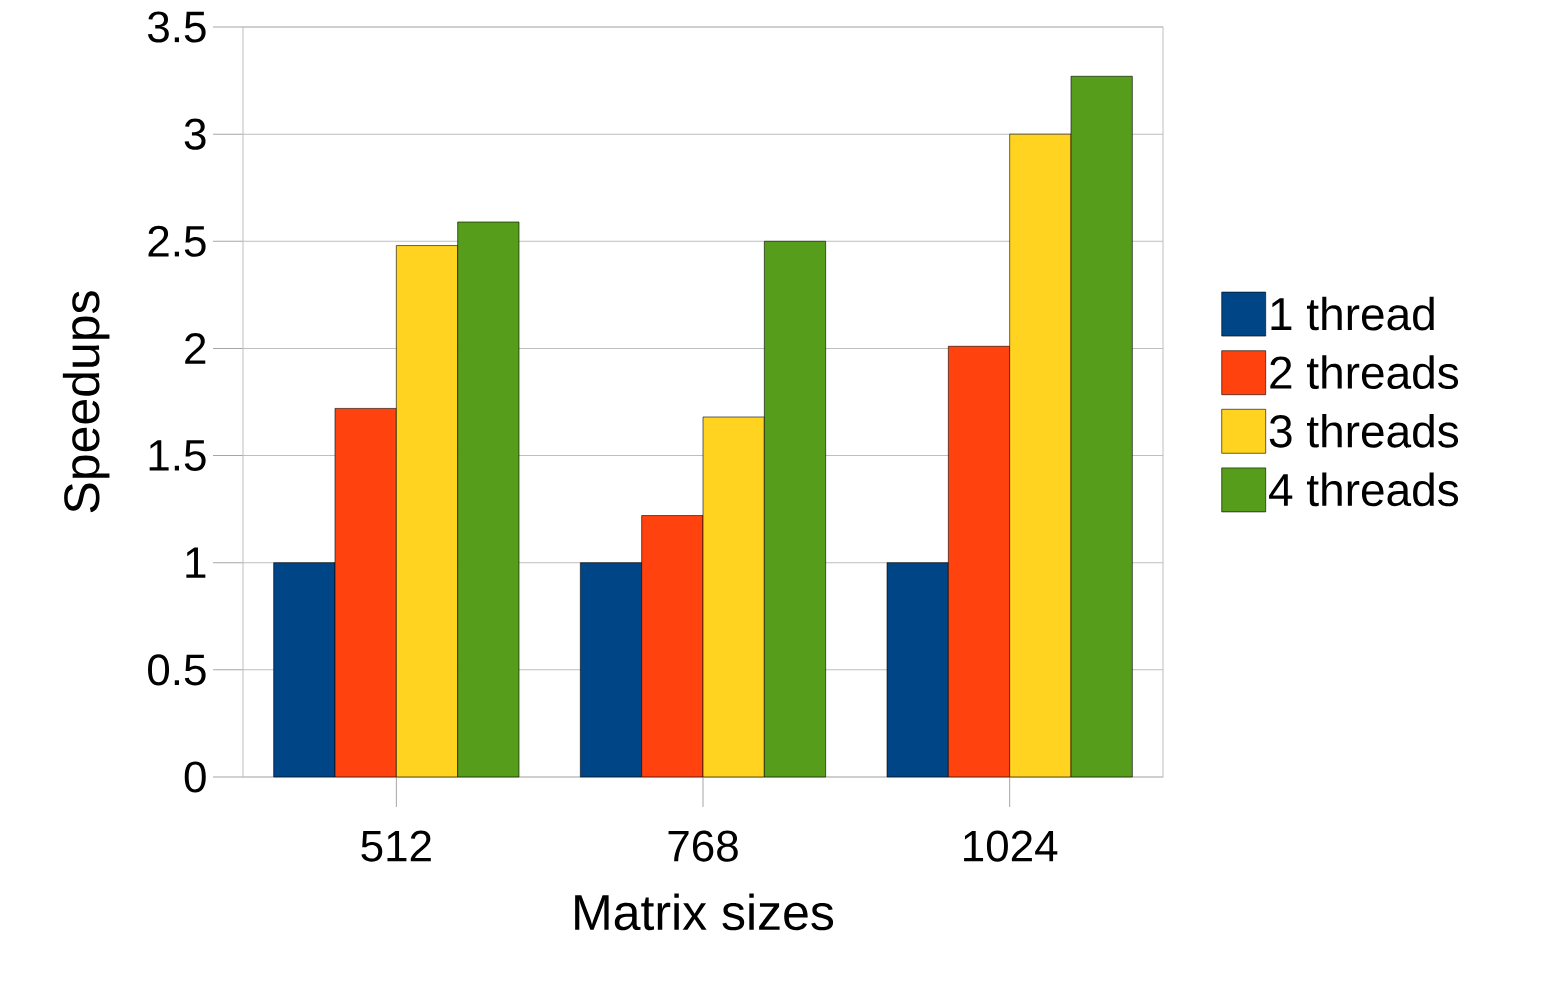 This screenshot has width=1551, height=985. Describe the element at coordinates (176, 27) in the screenshot. I see `y-tick-label: 3.5` at that location.